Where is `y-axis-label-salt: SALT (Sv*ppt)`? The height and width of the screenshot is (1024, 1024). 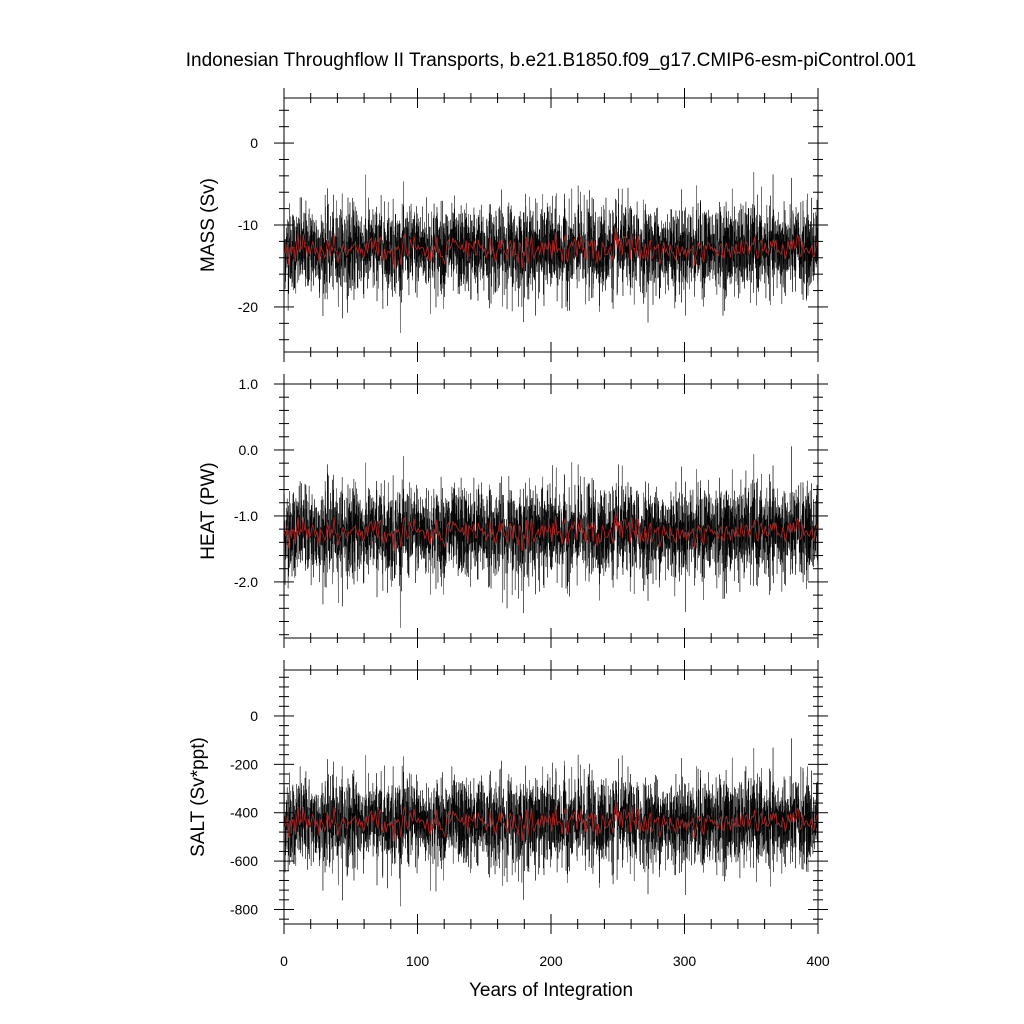
y-axis-label-salt: SALT (Sv*ppt) is located at coordinates (198, 797).